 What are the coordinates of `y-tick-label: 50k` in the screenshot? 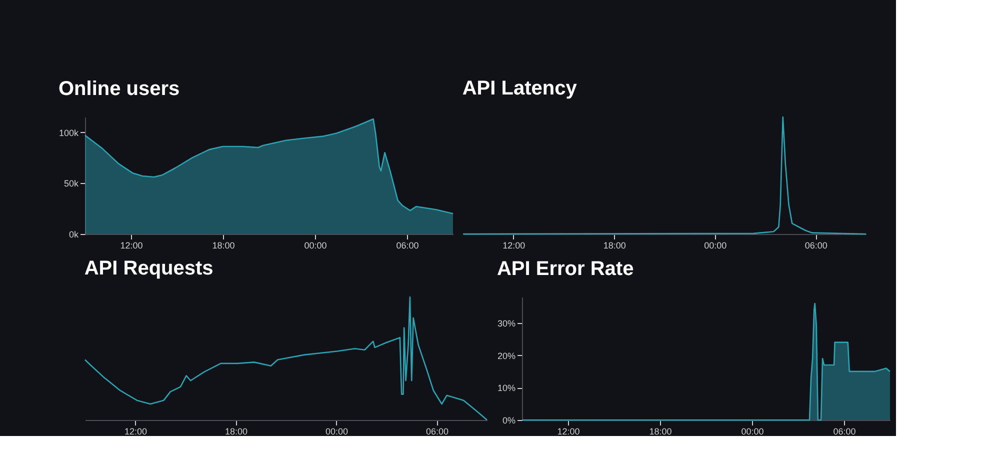 It's located at (71, 183).